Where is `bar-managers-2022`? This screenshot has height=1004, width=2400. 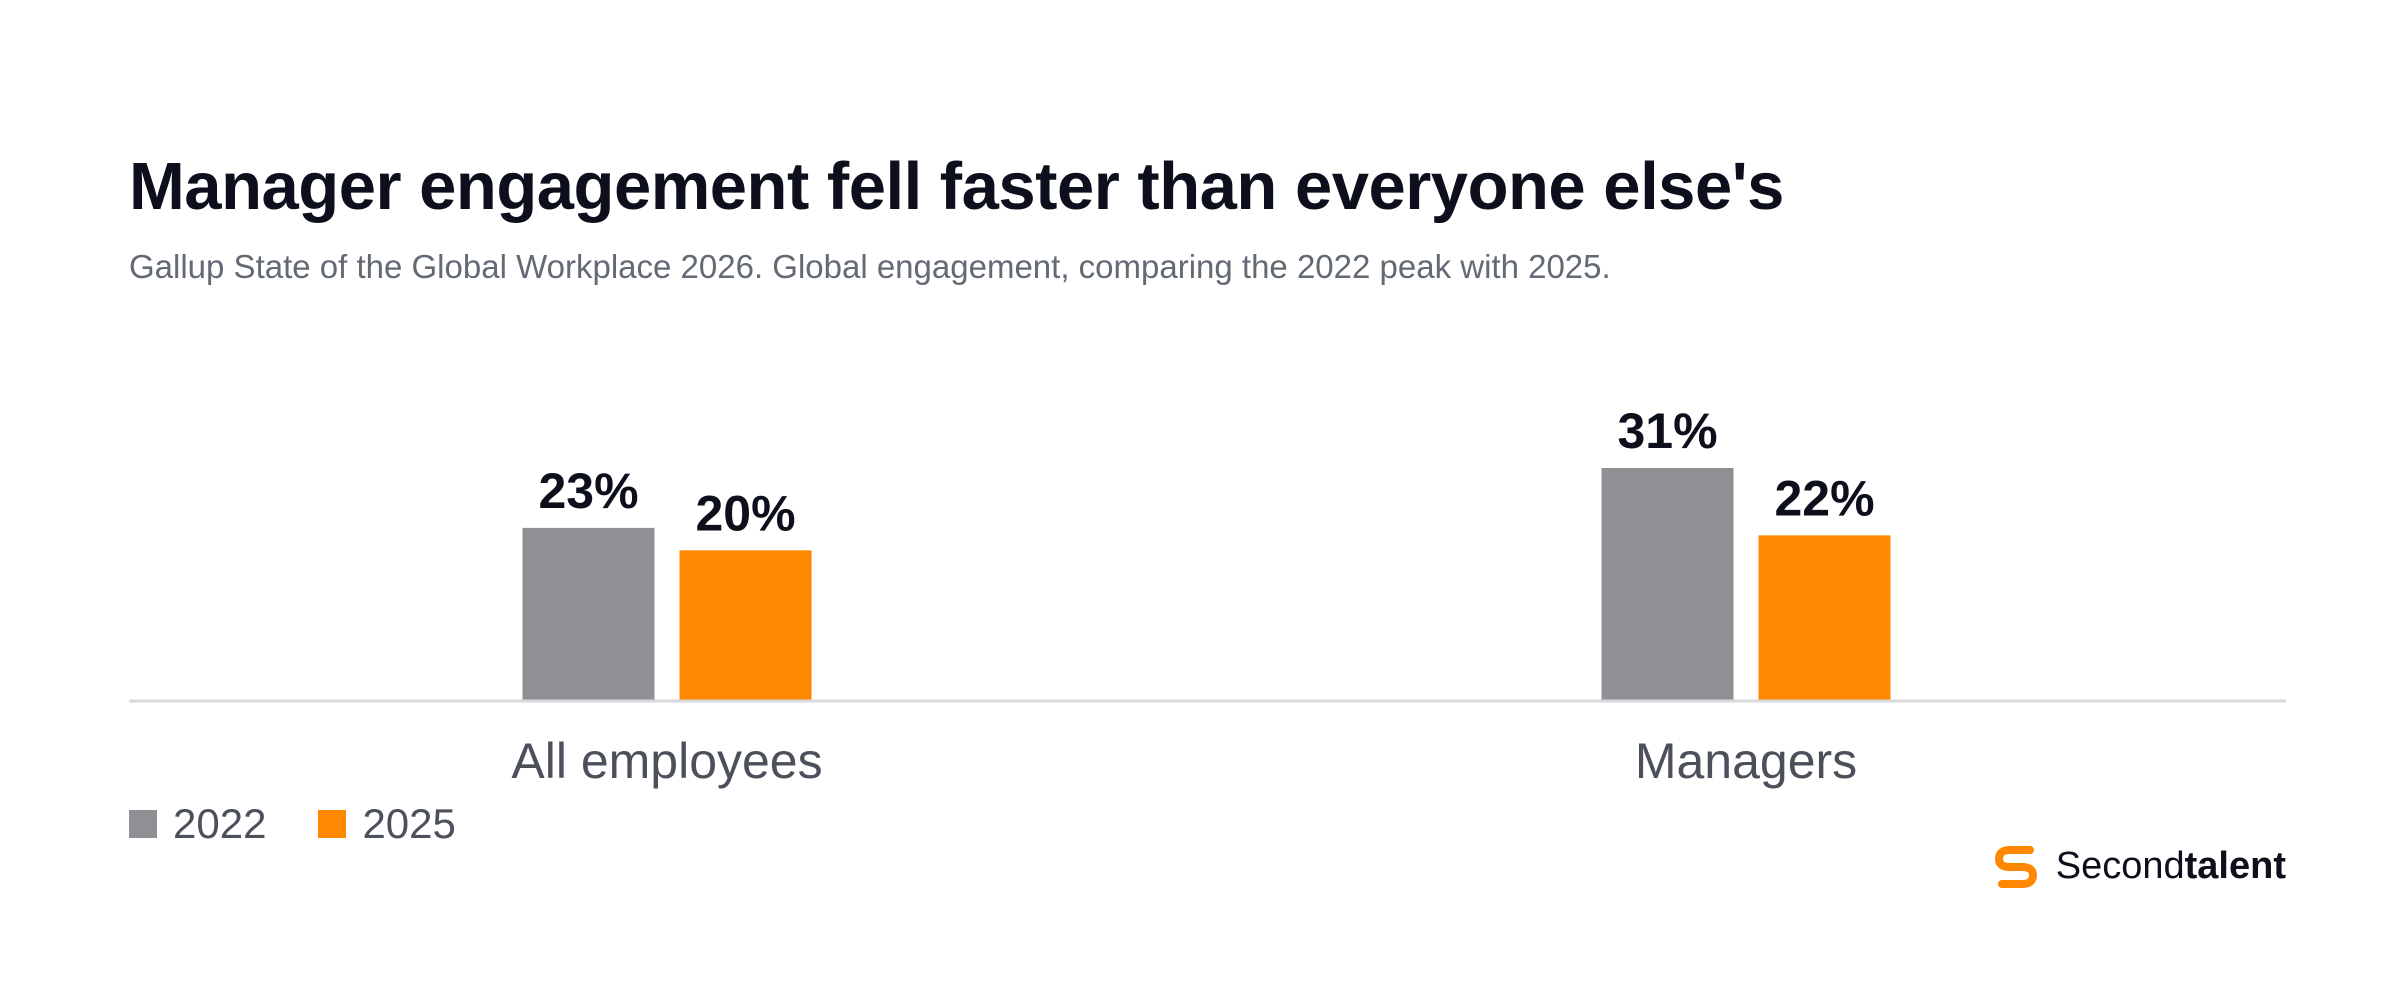
bar-managers-2022 is located at coordinates (1667, 584).